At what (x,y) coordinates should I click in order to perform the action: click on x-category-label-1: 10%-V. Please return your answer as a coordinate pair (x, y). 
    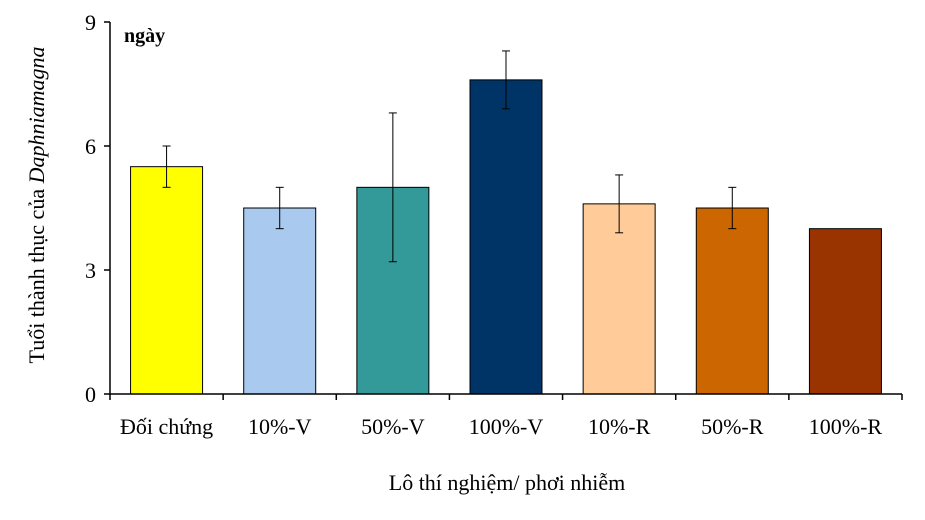
    Looking at the image, I should click on (280, 426).